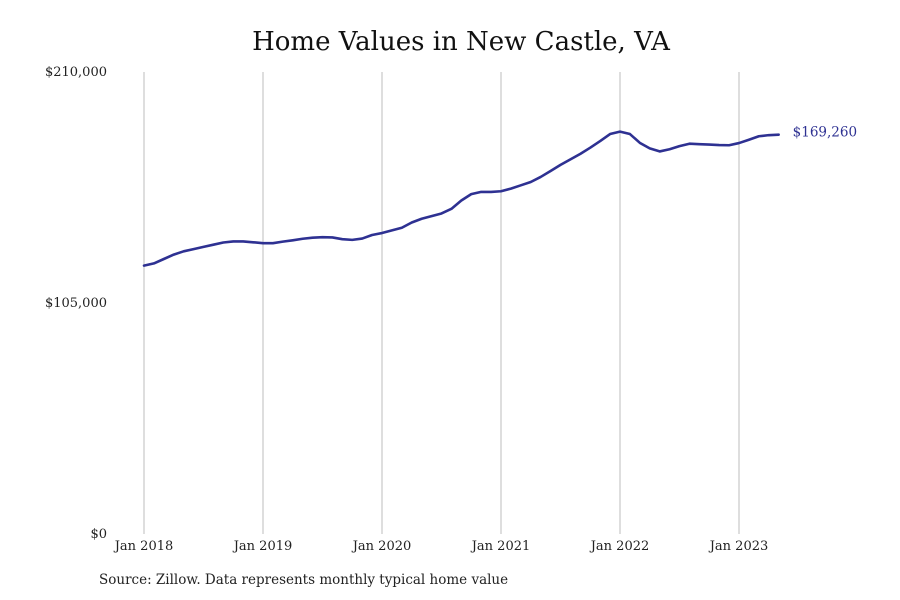  Describe the element at coordinates (262, 546) in the screenshot. I see `x-tick-label: Jan 2019` at that location.